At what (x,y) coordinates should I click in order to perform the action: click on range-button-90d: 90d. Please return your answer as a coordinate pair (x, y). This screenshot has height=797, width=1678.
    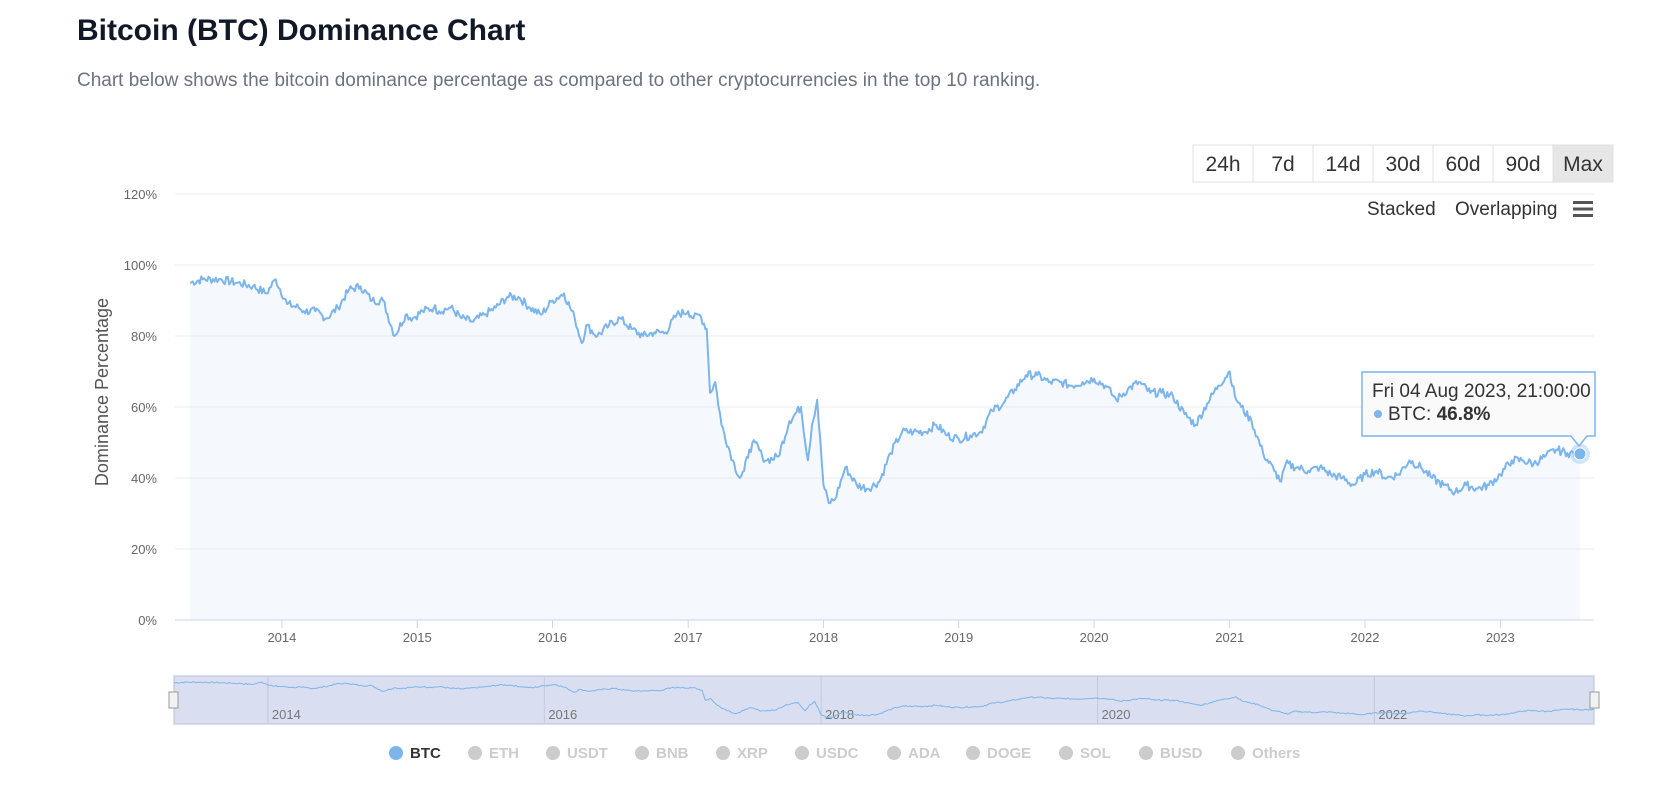
    Looking at the image, I should click on (1523, 163).